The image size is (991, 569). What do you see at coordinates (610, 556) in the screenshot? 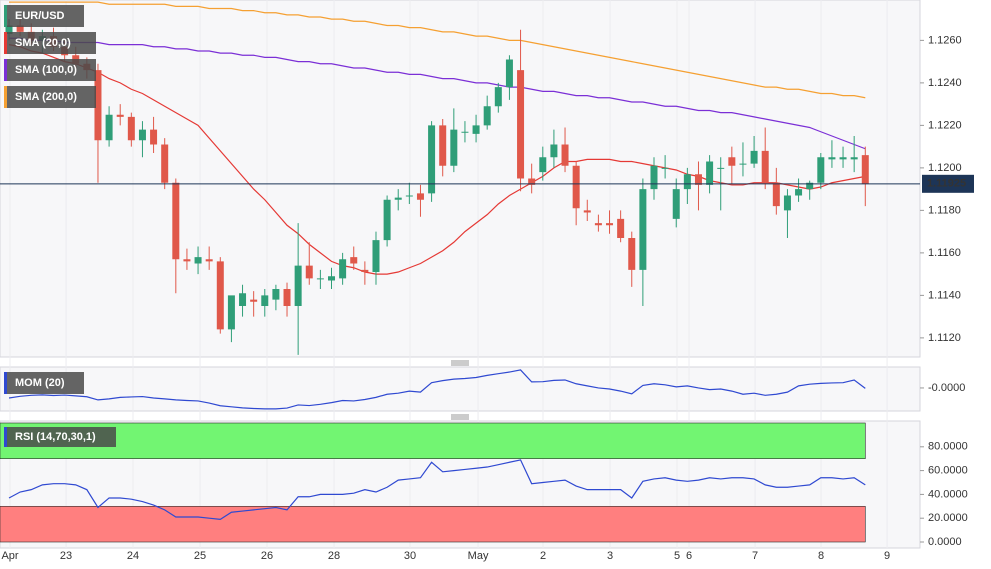
I see `x-tick-label: 3` at bounding box center [610, 556].